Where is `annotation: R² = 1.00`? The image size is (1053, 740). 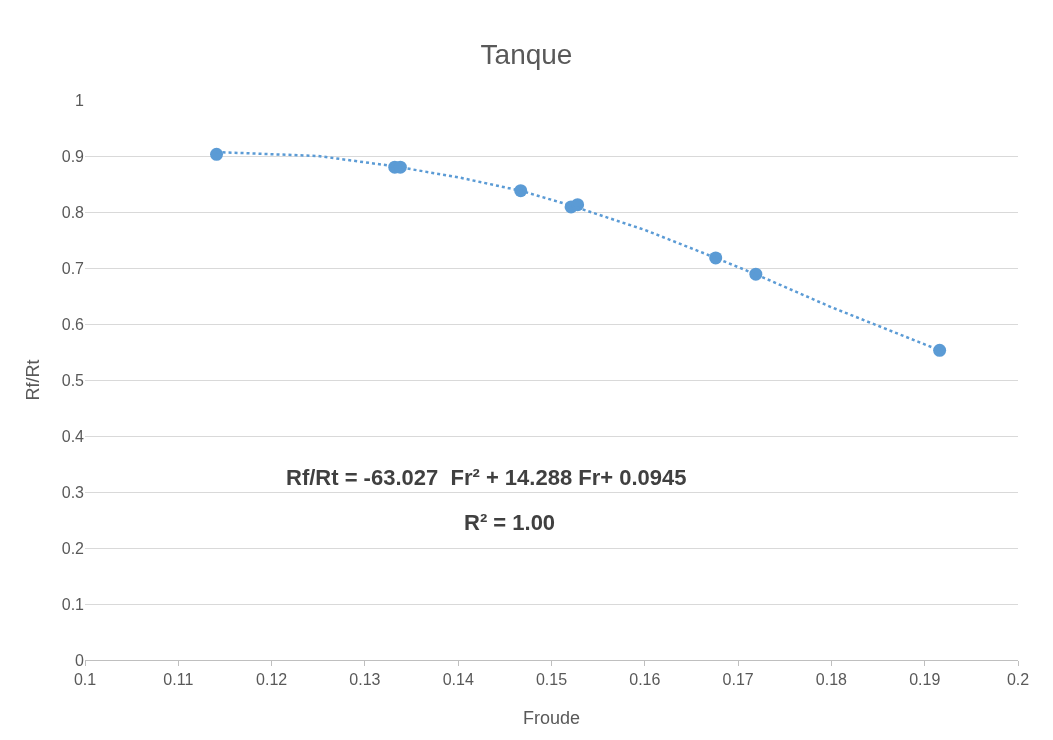 annotation: R² = 1.00 is located at coordinates (510, 522).